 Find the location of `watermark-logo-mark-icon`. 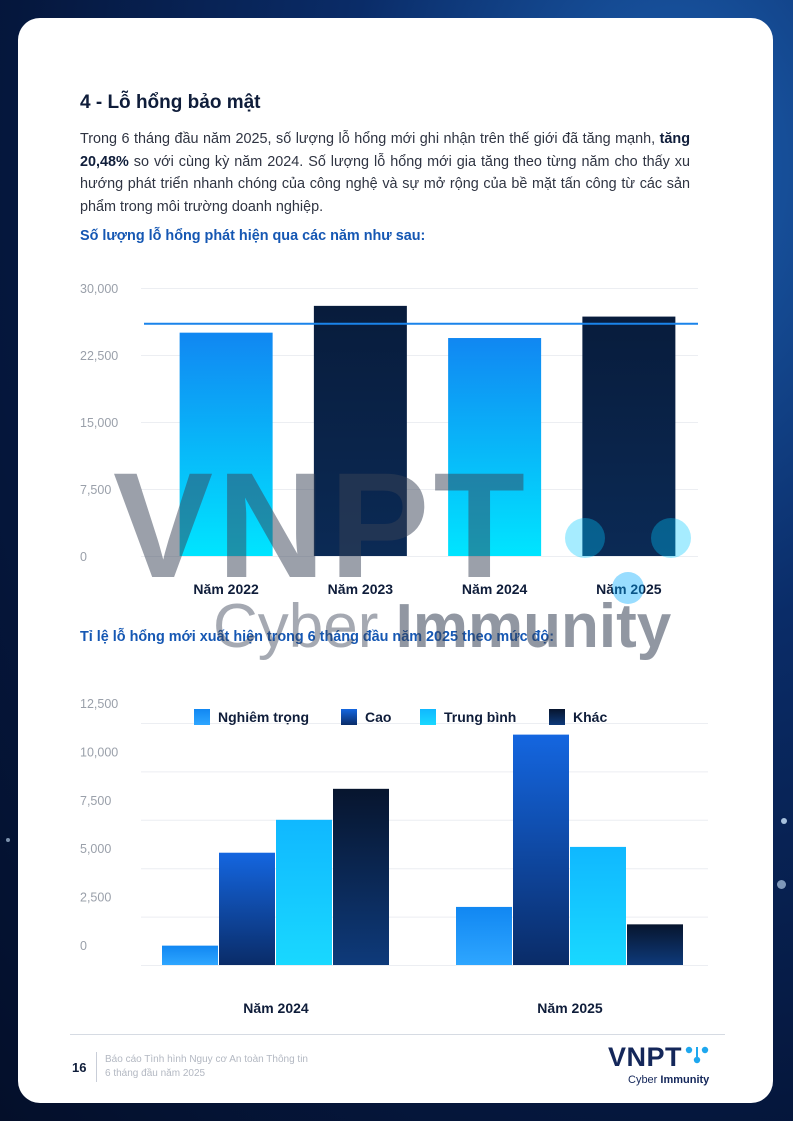

watermark-logo-mark-icon is located at coordinates (628, 561).